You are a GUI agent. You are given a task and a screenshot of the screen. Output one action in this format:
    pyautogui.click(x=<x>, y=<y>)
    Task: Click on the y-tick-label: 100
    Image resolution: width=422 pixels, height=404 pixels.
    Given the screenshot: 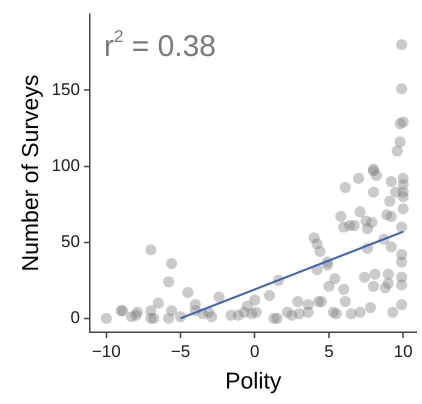 What is the action you would take?
    pyautogui.click(x=66, y=165)
    